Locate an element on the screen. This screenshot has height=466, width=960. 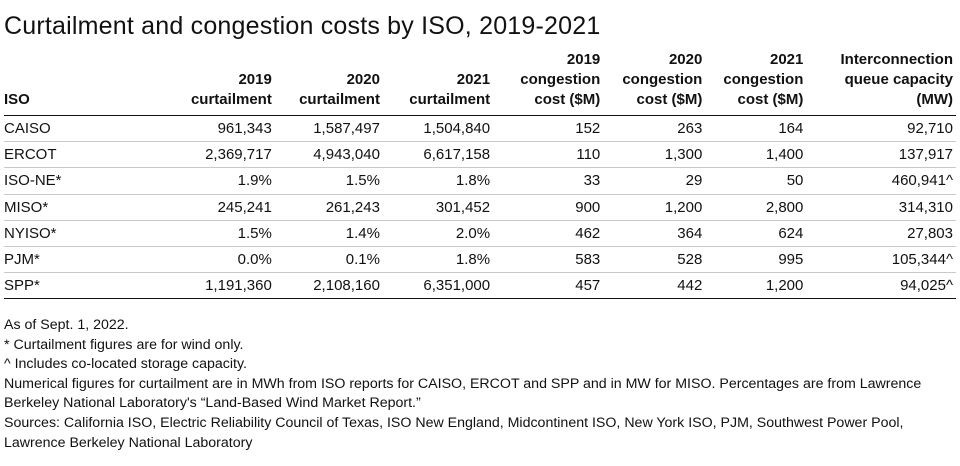
column-header-2021-curtailment: 2021 curtailment is located at coordinates (438, 83).